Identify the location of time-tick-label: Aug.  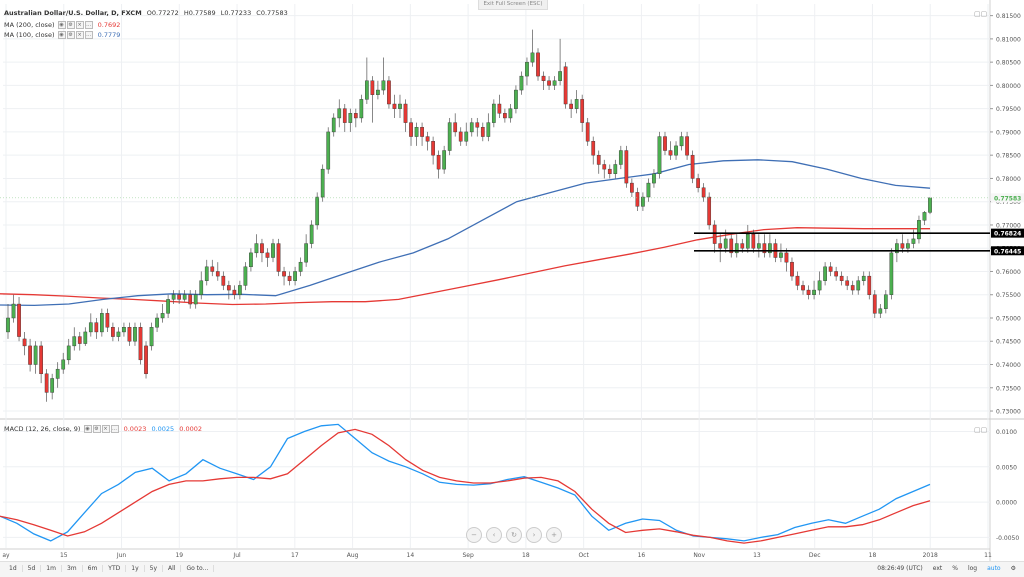
(353, 555).